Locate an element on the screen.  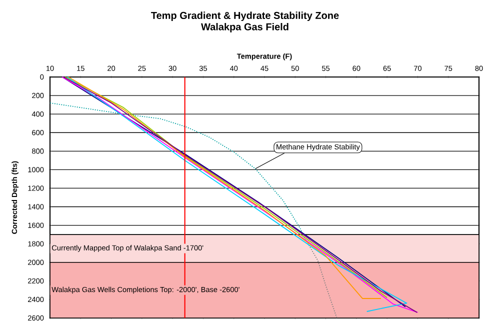
chart-title: Temp Gradient & Hydrate Stability Zone is located at coordinates (245, 16).